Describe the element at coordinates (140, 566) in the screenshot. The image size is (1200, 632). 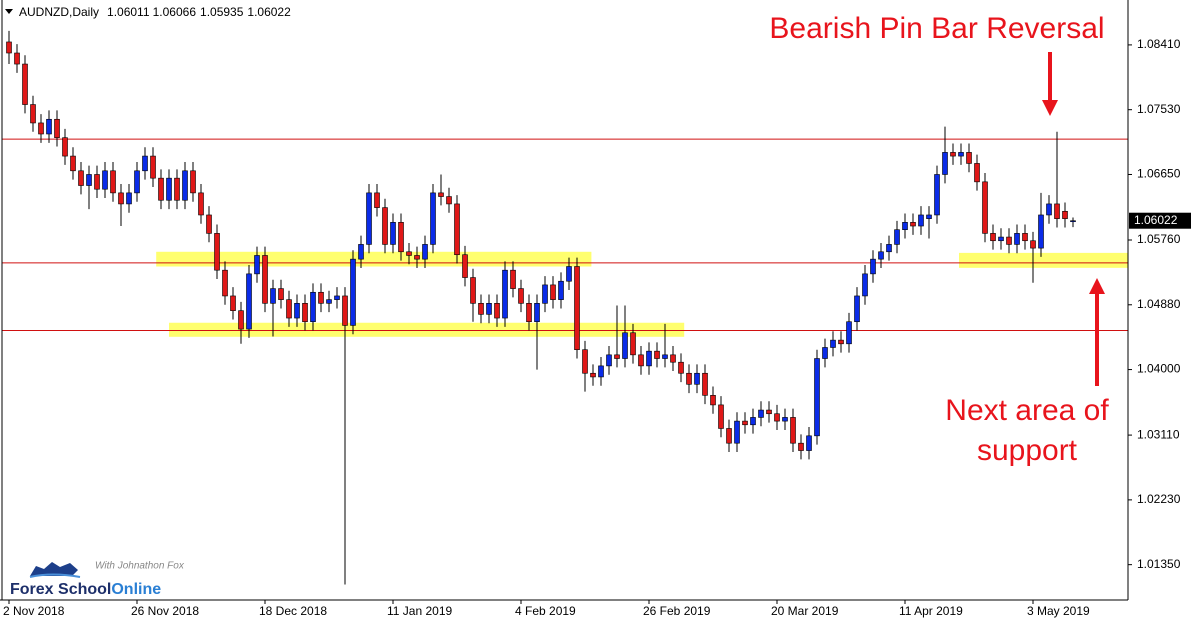
I see `logo-tagline: With Johnathon Fox` at that location.